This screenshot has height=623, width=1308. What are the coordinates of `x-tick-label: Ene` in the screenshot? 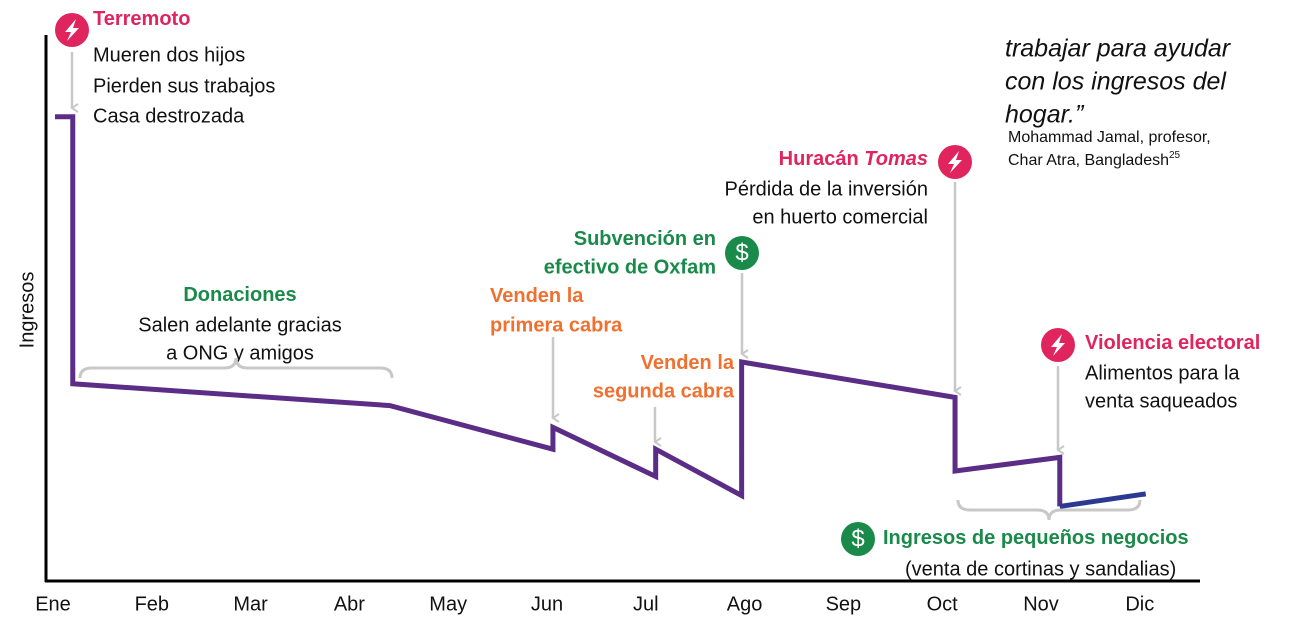 It's located at (53, 604).